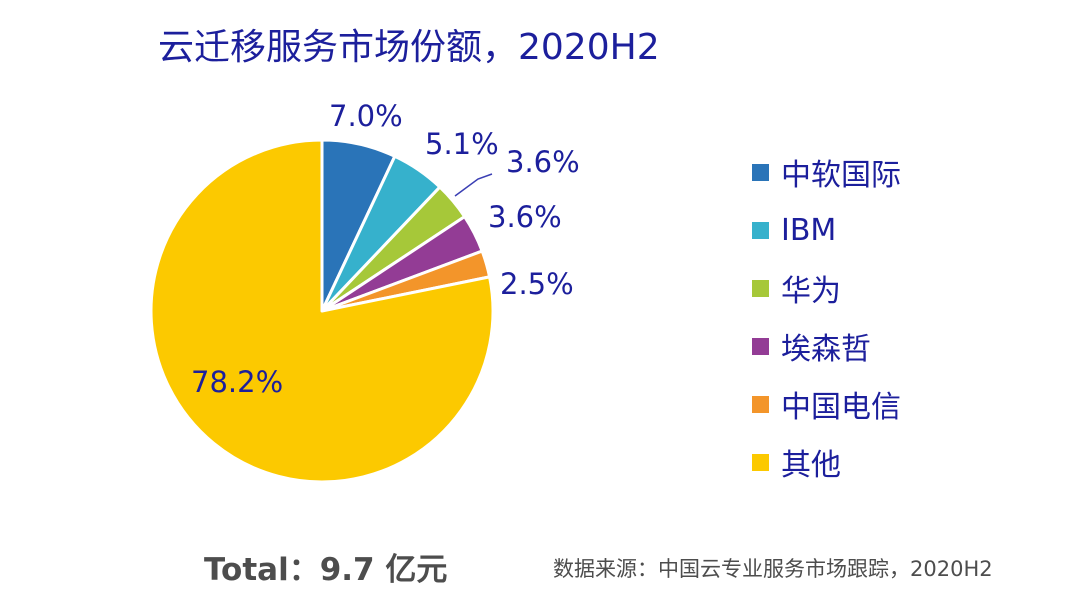 Image resolution: width=1080 pixels, height=590 pixels. What do you see at coordinates (366, 116) in the screenshot?
I see `data-label-zhongruanguoji: 7.0%` at bounding box center [366, 116].